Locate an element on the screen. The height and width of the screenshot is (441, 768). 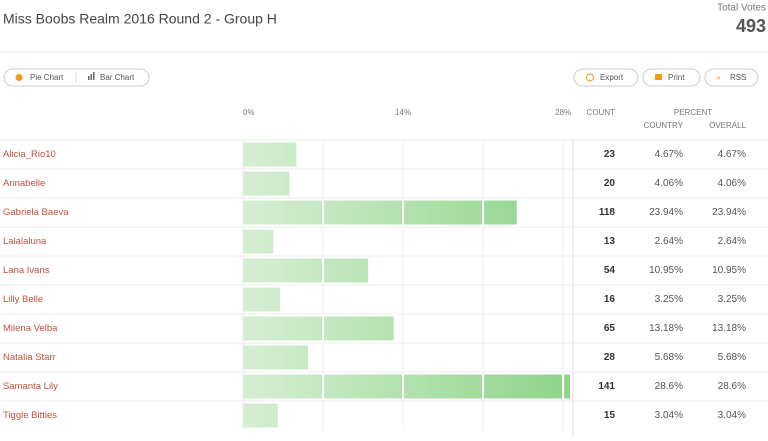
export-button: Export is located at coordinates (612, 77).